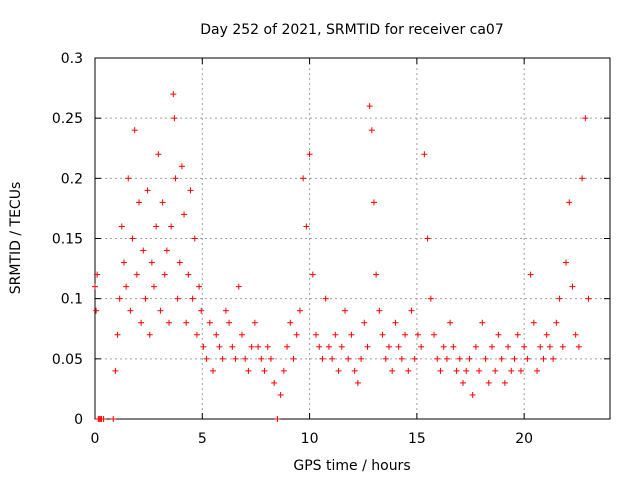  What do you see at coordinates (67, 360) in the screenshot?
I see `y-tick-label: 0.05` at bounding box center [67, 360].